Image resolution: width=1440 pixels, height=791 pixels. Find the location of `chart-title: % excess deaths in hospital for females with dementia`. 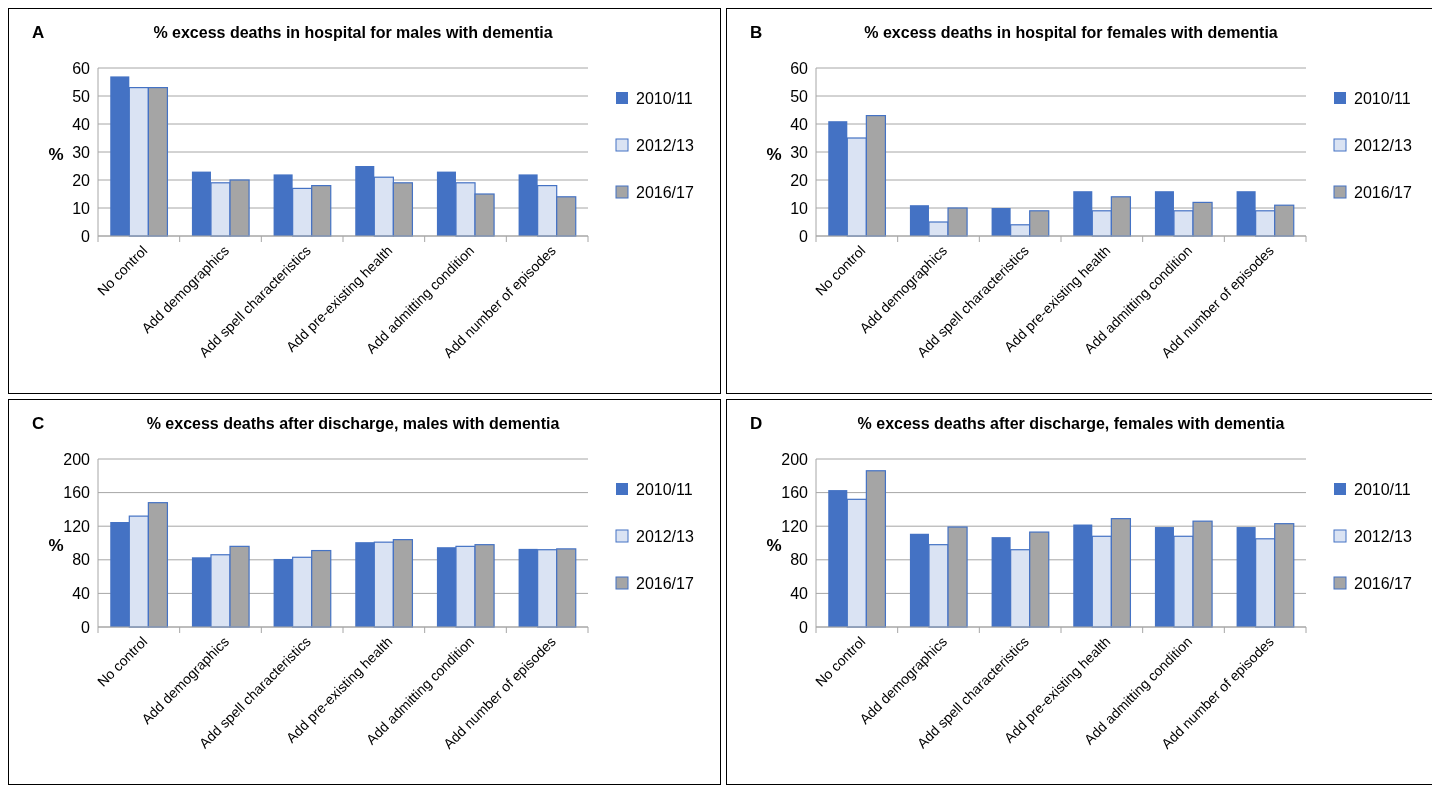

chart-title: % excess deaths in hospital for females with dementia is located at coordinates (1071, 32).